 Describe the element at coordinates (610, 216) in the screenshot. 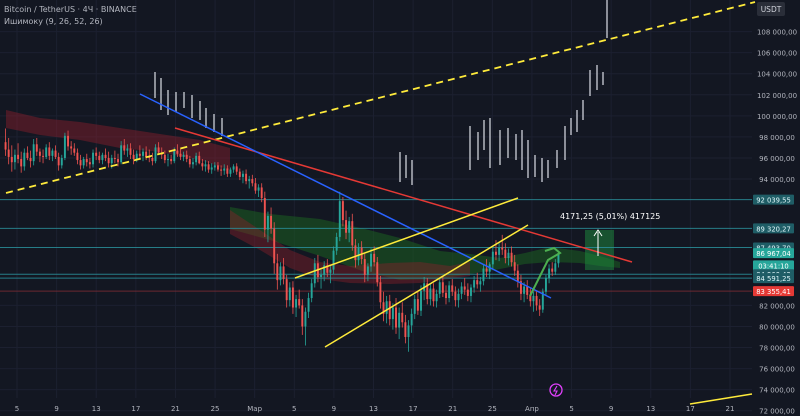

I see `range-annotation: 4171,25 (5,01%) 417125` at that location.